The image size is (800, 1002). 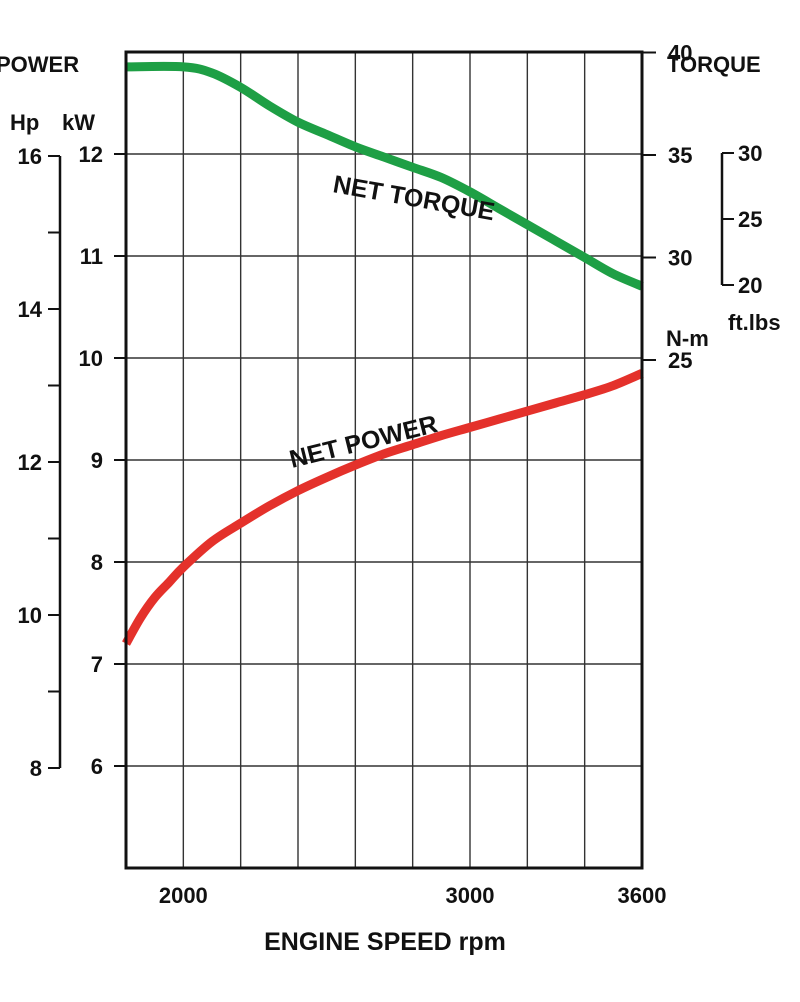 I want to click on nm-tick-label: 25, so click(x=680, y=360).